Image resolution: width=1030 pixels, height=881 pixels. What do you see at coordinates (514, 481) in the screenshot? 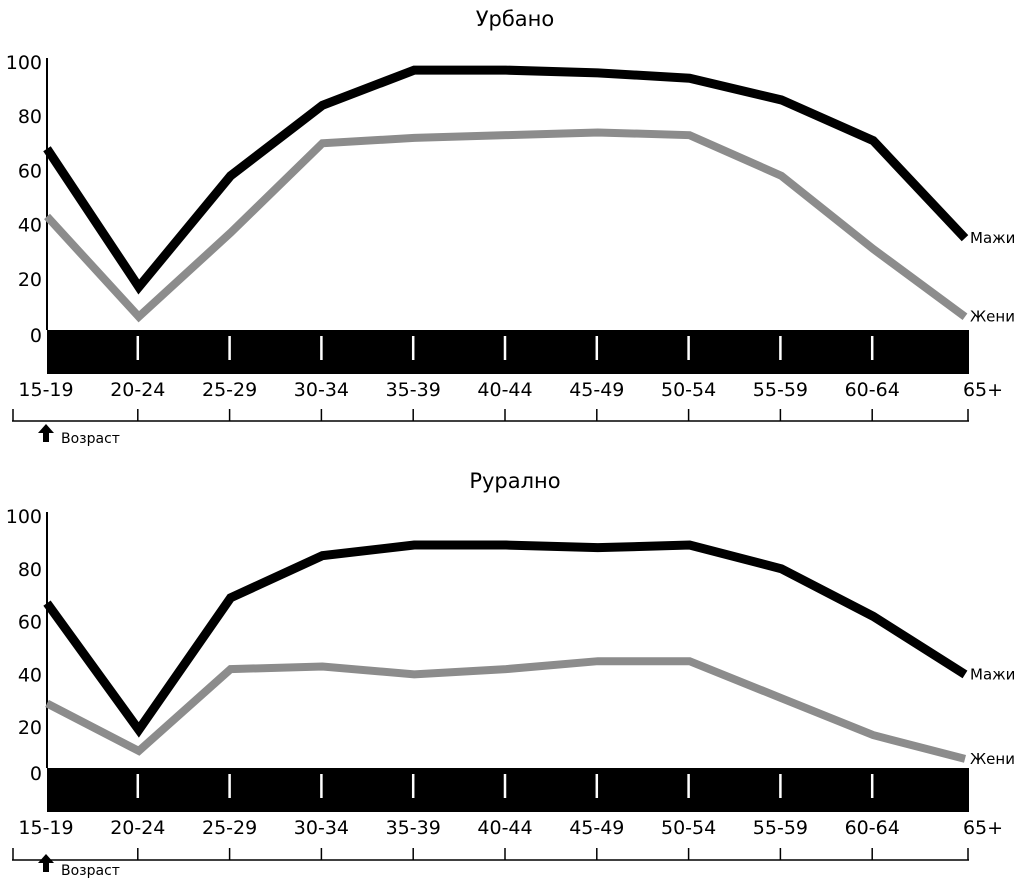
I see `chart-title: Рурално` at bounding box center [514, 481].